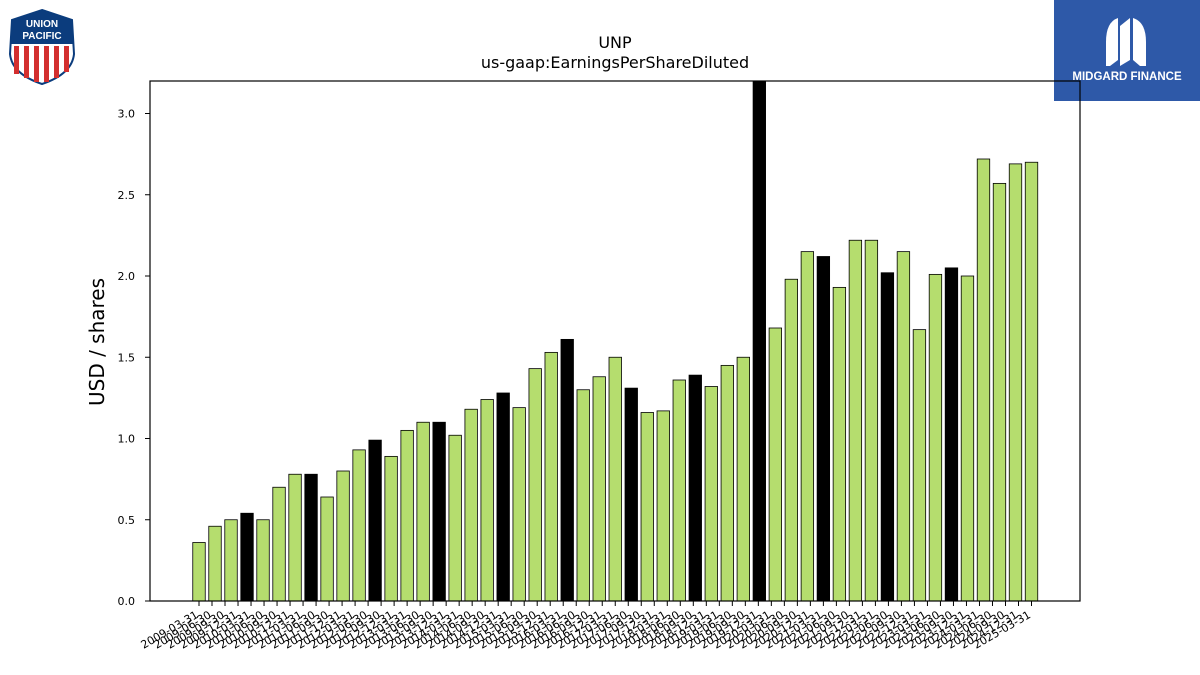 The height and width of the screenshot is (675, 1200). I want to click on y-axis-label: USD / shares, so click(97, 342).